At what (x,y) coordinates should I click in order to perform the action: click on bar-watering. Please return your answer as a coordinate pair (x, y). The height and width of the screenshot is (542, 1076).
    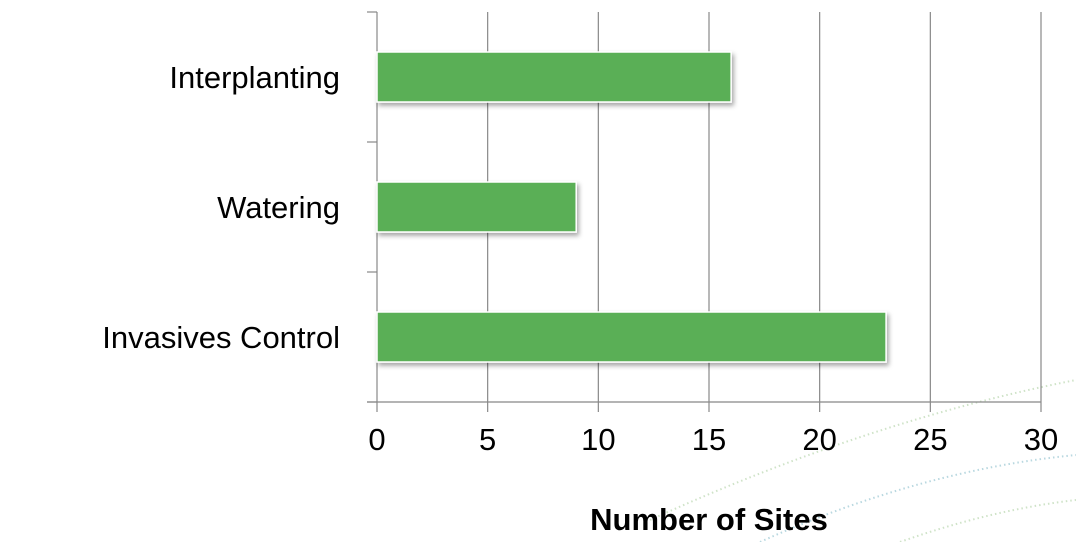
    Looking at the image, I should click on (476, 207).